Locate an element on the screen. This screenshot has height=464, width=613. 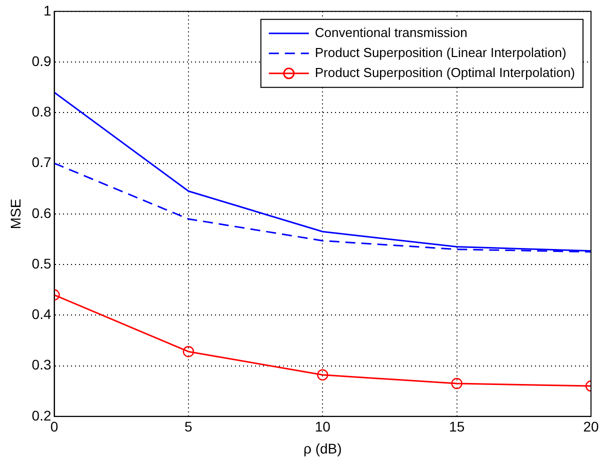
y-tick-label: 0.9 is located at coordinates (42, 60).